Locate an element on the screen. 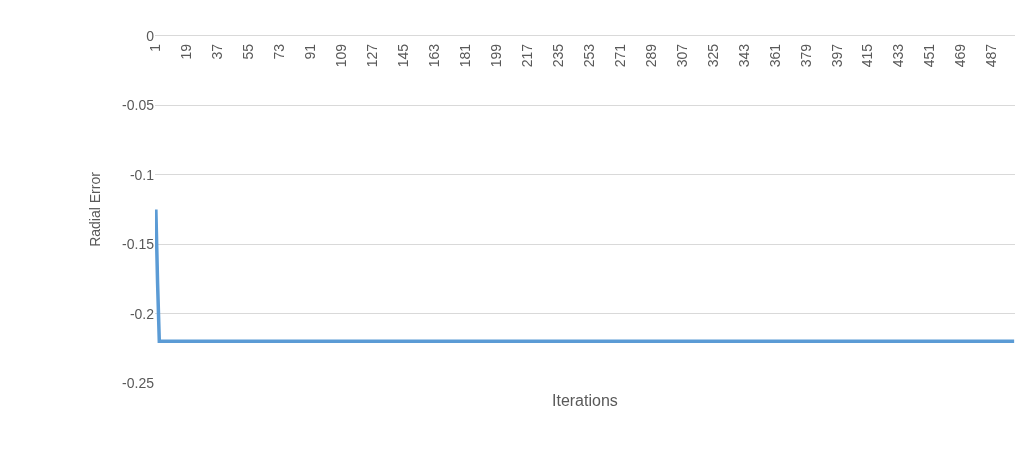 This screenshot has height=450, width=1035. y-tick-label: -0.1 is located at coordinates (142, 174).